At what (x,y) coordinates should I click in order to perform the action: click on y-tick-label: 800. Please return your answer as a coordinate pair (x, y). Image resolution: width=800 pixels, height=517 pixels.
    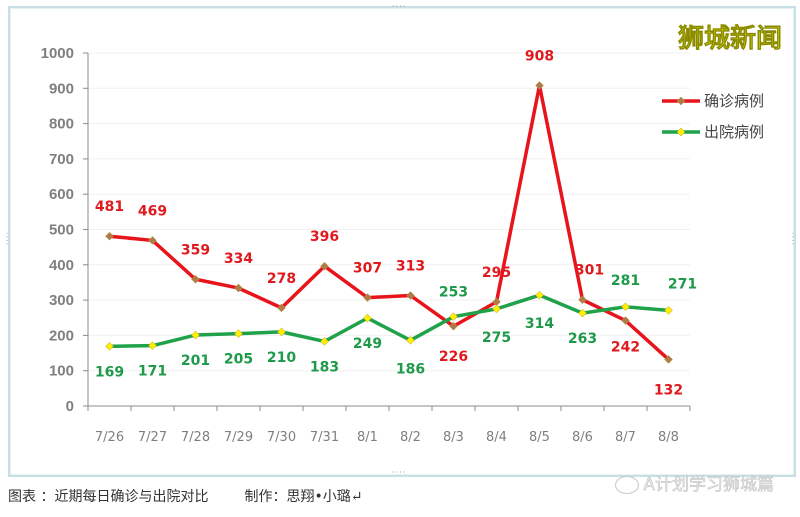
    Looking at the image, I should click on (61, 124).